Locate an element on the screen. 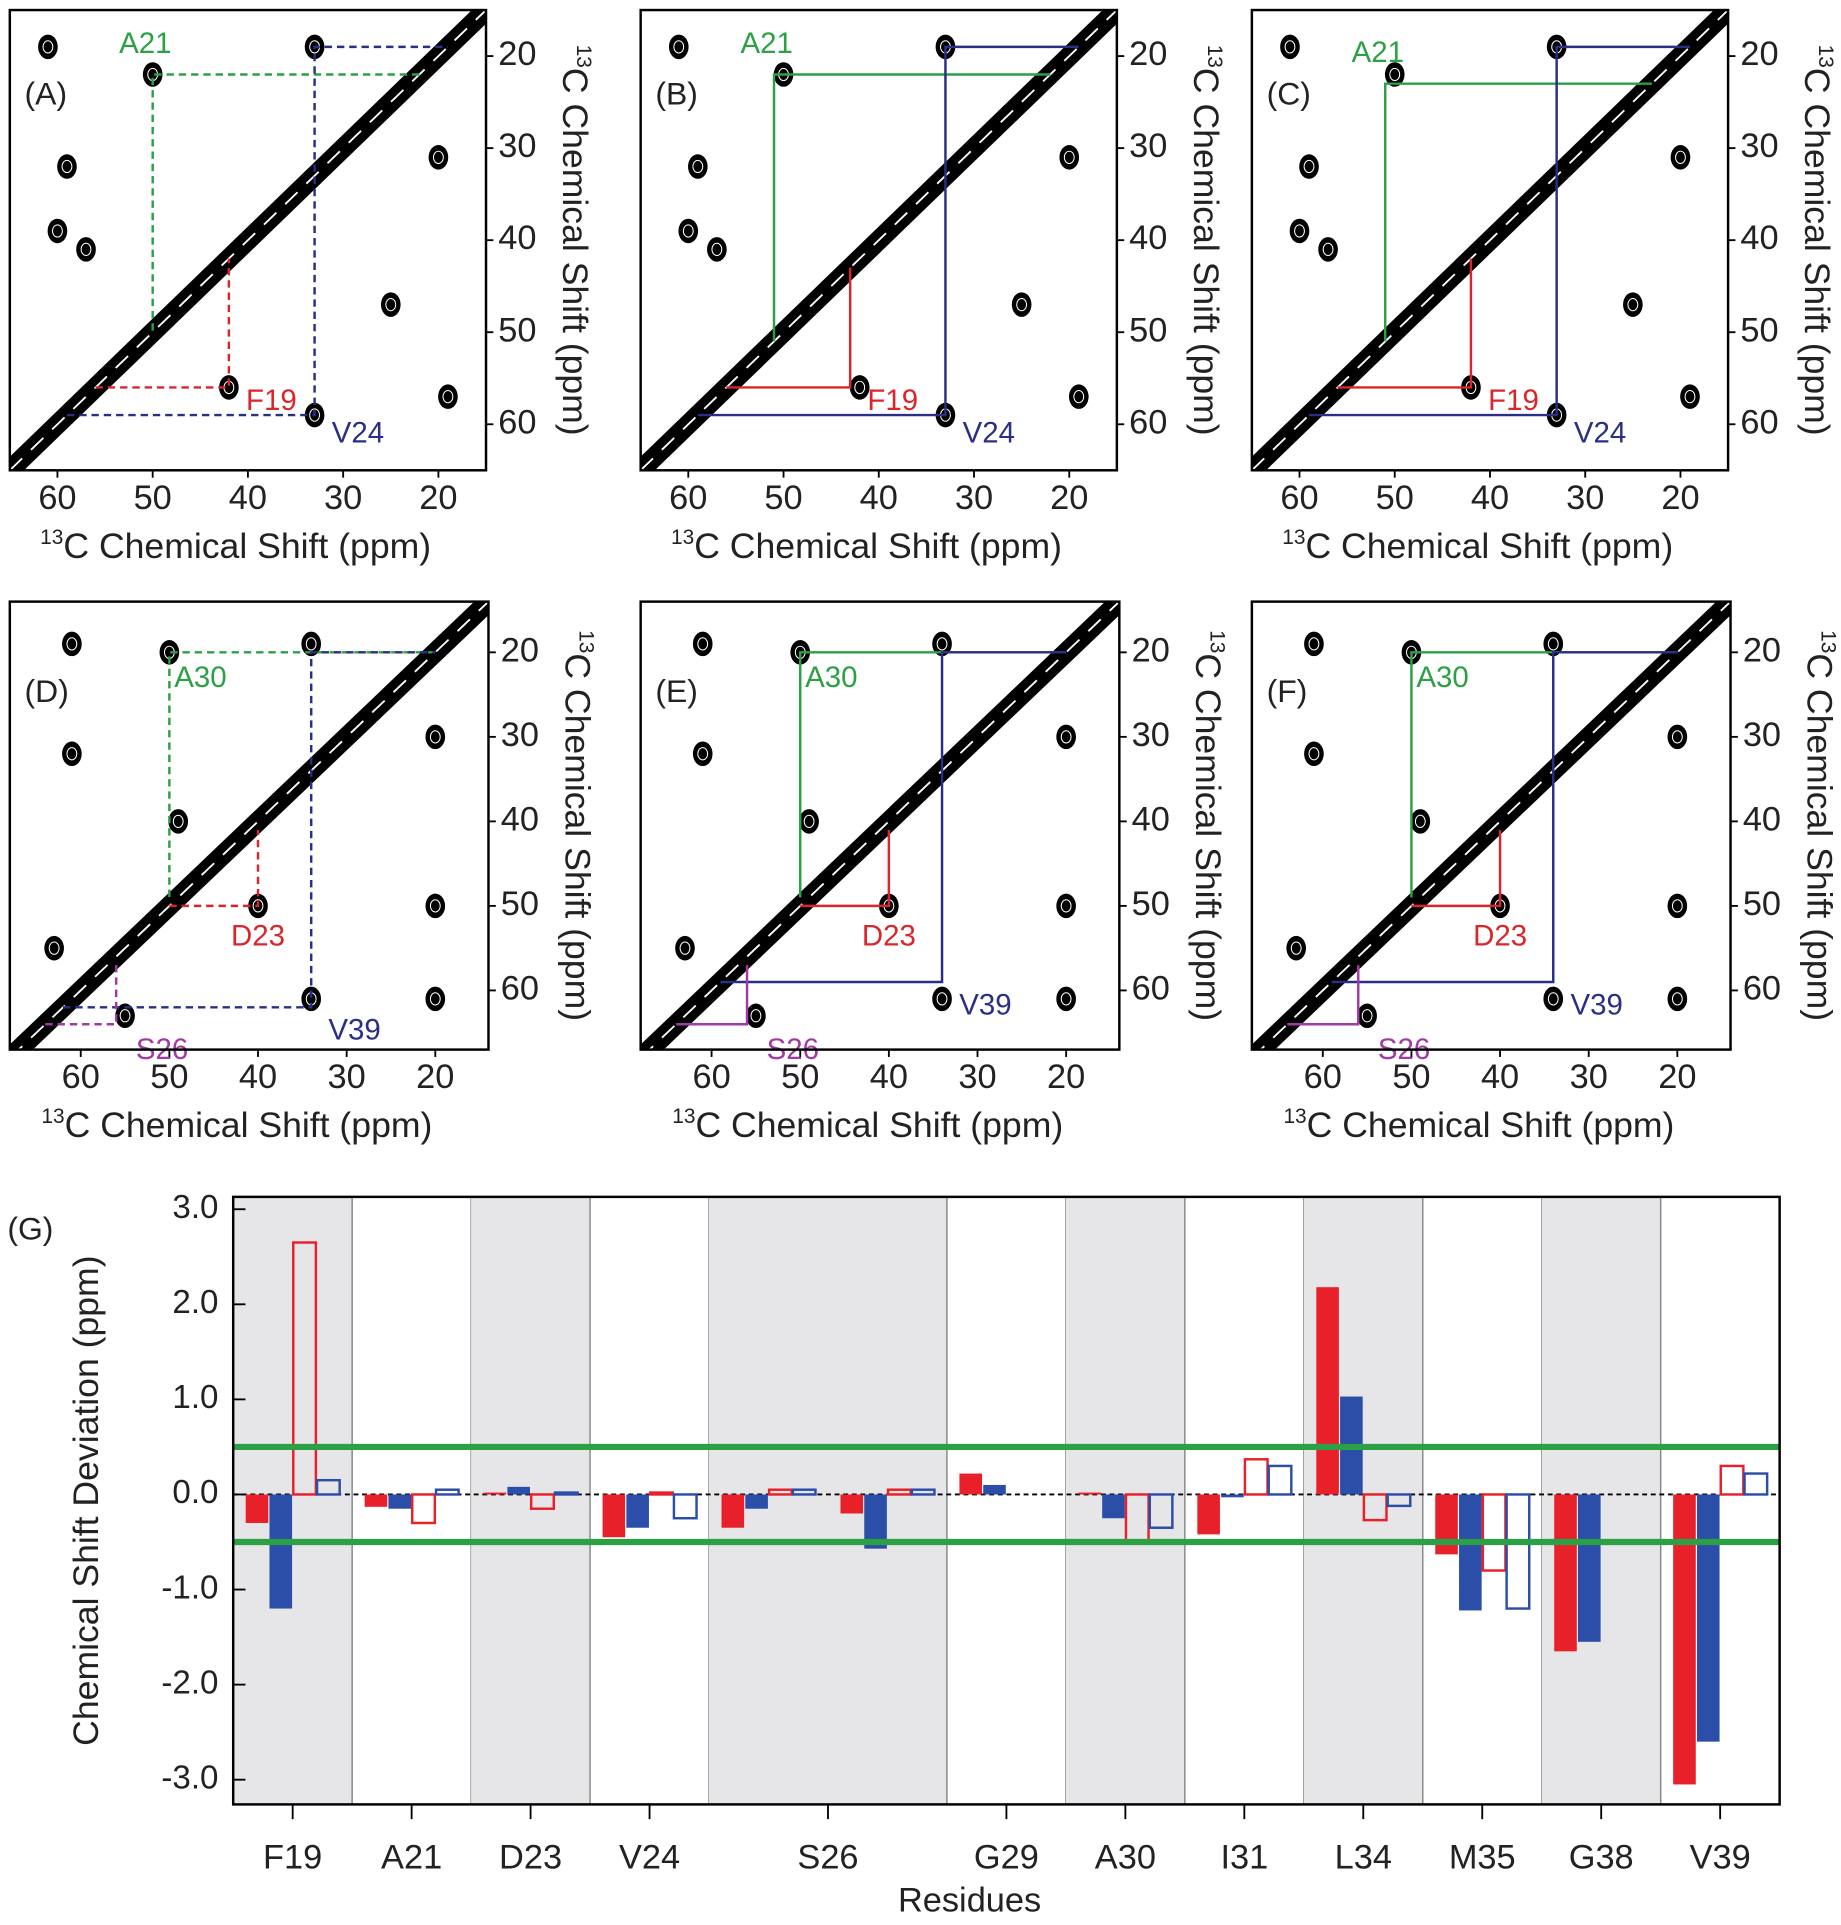 This screenshot has height=1925, width=1841. panel-label: (F) is located at coordinates (1287, 691).